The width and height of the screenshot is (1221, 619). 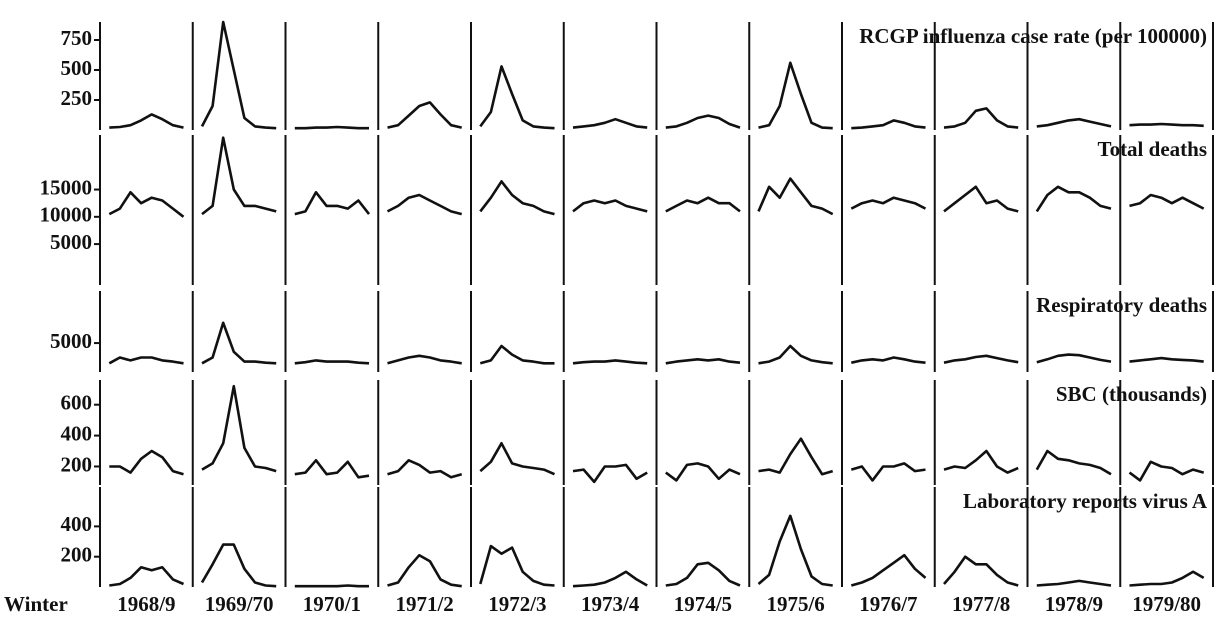 What do you see at coordinates (77, 38) in the screenshot?
I see `y-tick-label: 750` at bounding box center [77, 38].